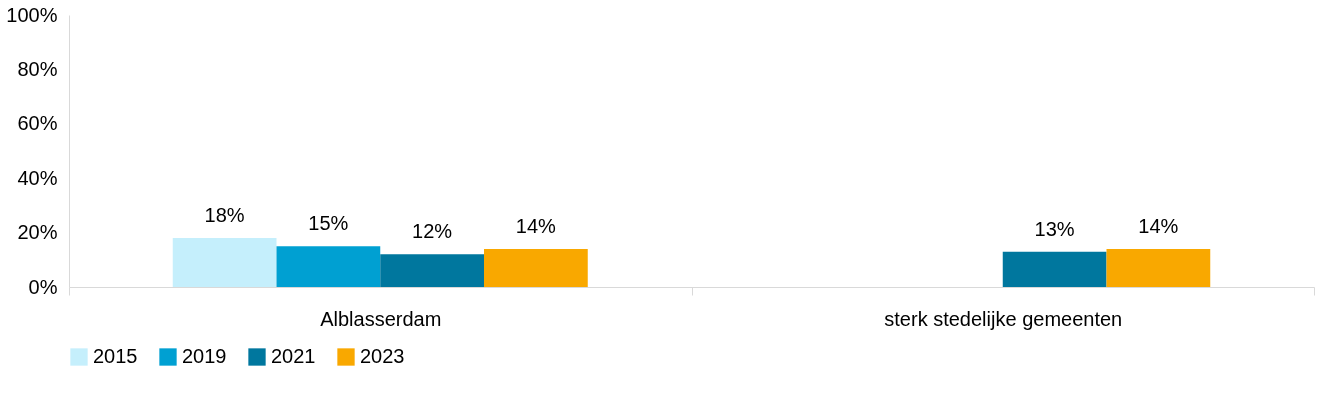 The height and width of the screenshot is (401, 1338). I want to click on legend-label: 2021, so click(293, 356).